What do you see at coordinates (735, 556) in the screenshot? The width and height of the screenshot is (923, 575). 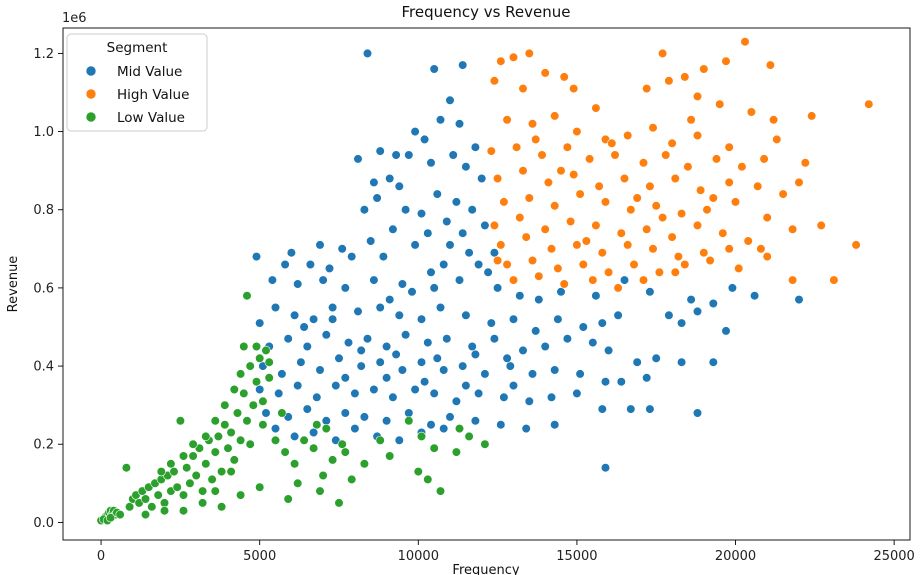 I see `x-tick-label: 20000` at bounding box center [735, 556].